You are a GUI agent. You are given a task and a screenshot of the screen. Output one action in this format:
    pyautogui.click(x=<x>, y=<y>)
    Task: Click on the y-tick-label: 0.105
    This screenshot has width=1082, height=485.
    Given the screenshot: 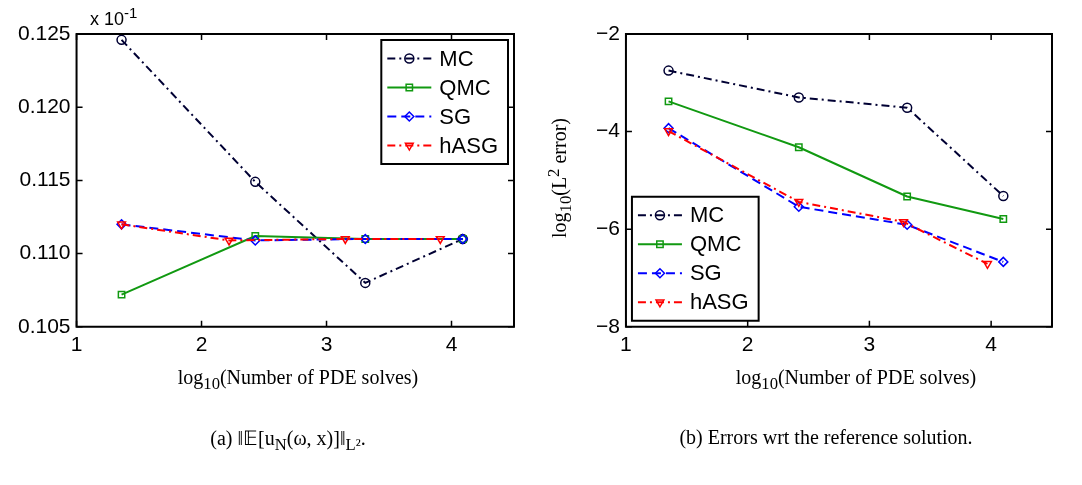 What is the action you would take?
    pyautogui.click(x=44, y=325)
    